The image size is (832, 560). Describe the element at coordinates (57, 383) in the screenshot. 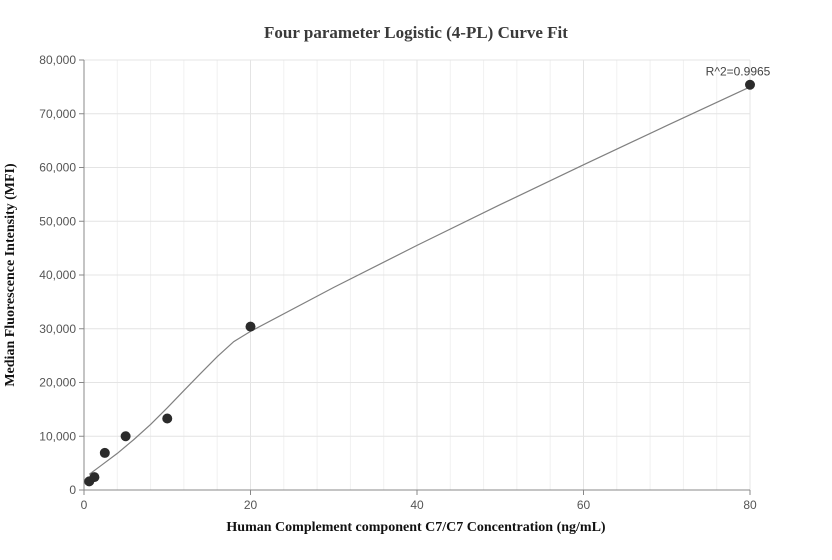

I see `y-tick-label: 20,000` at that location.